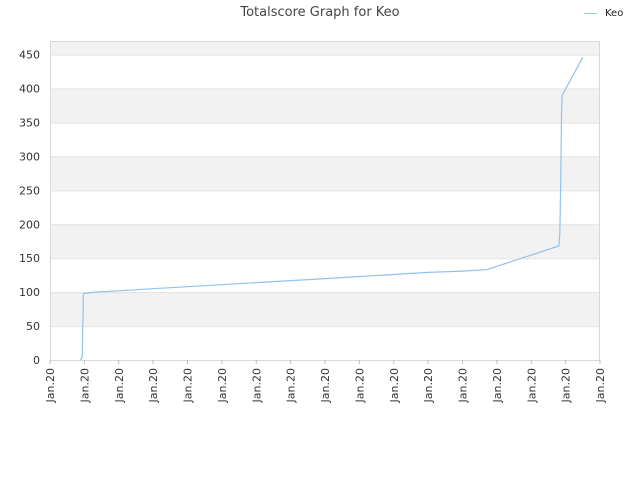 The image size is (640, 480). What do you see at coordinates (29, 89) in the screenshot?
I see `y-tick-label: 400` at bounding box center [29, 89].